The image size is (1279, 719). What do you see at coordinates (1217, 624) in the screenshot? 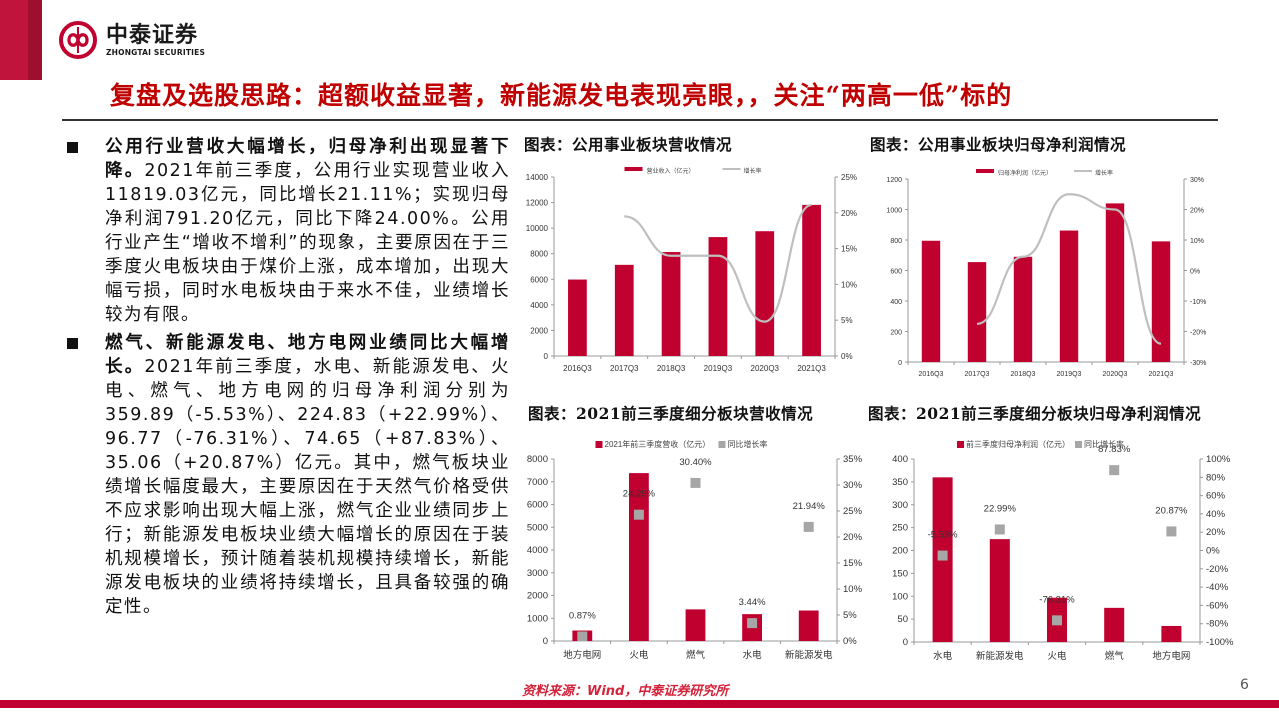
I see `y2-tick-label: -80%` at bounding box center [1217, 624].